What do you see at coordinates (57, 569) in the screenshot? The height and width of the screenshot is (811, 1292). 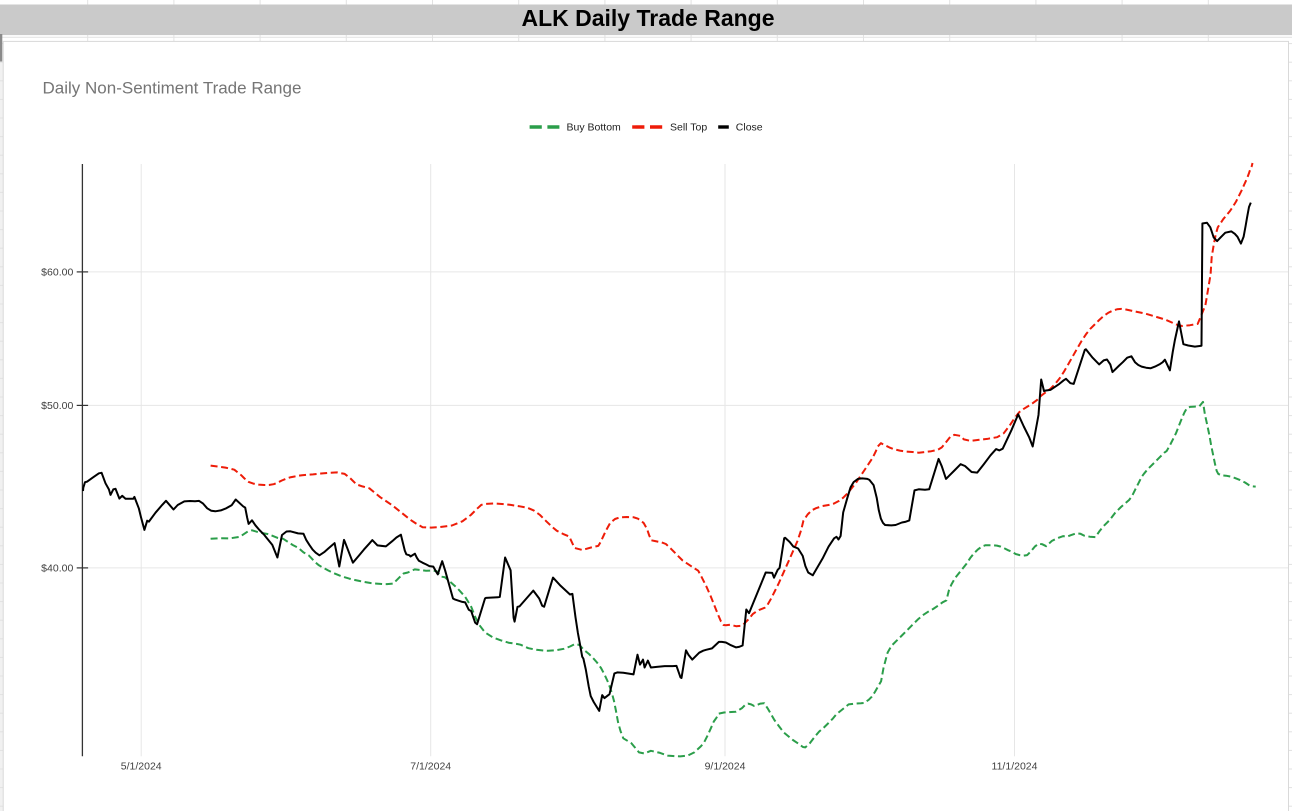 I see `svg-text: $40.00` at bounding box center [57, 569].